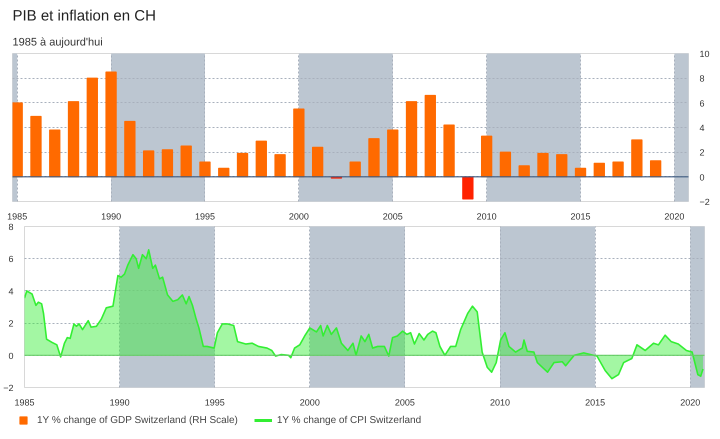  Describe the element at coordinates (11, 259) in the screenshot. I see `y-tick-label: 6` at that location.